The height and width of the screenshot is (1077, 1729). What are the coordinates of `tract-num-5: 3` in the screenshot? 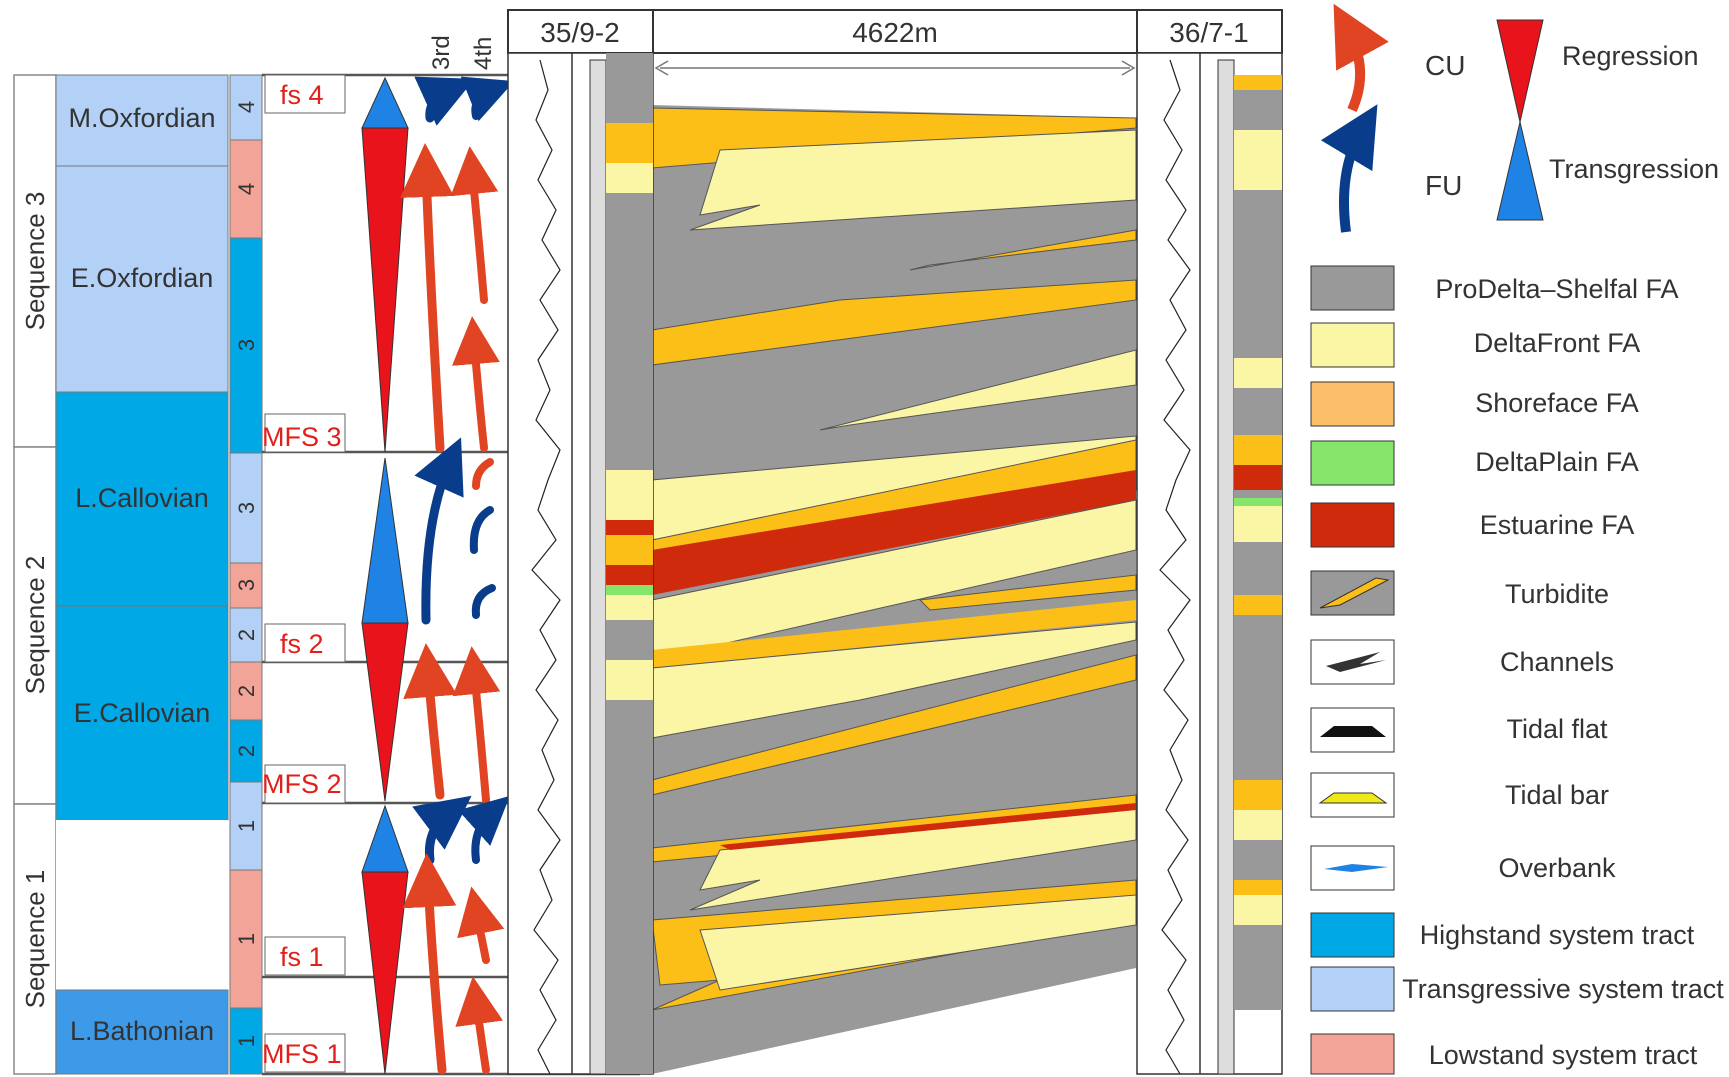 It's located at (246, 585).